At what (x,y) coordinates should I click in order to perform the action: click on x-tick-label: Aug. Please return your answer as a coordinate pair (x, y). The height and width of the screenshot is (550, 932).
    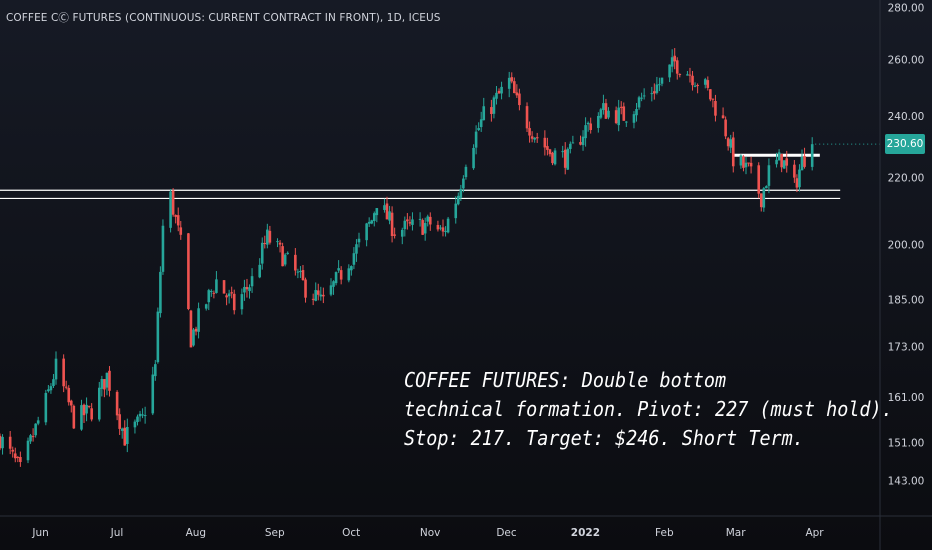
    Looking at the image, I should click on (196, 533).